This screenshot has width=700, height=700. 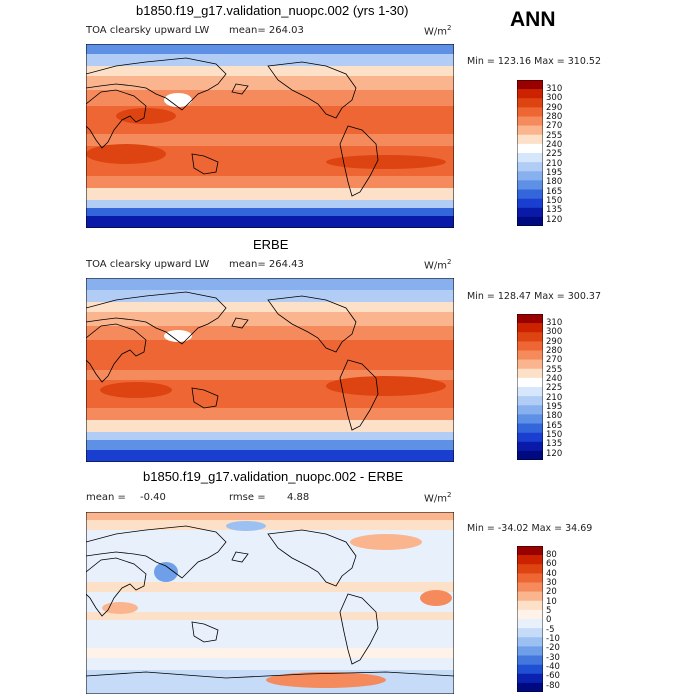 I want to click on colorbar-middle-swatches, so click(x=530, y=387).